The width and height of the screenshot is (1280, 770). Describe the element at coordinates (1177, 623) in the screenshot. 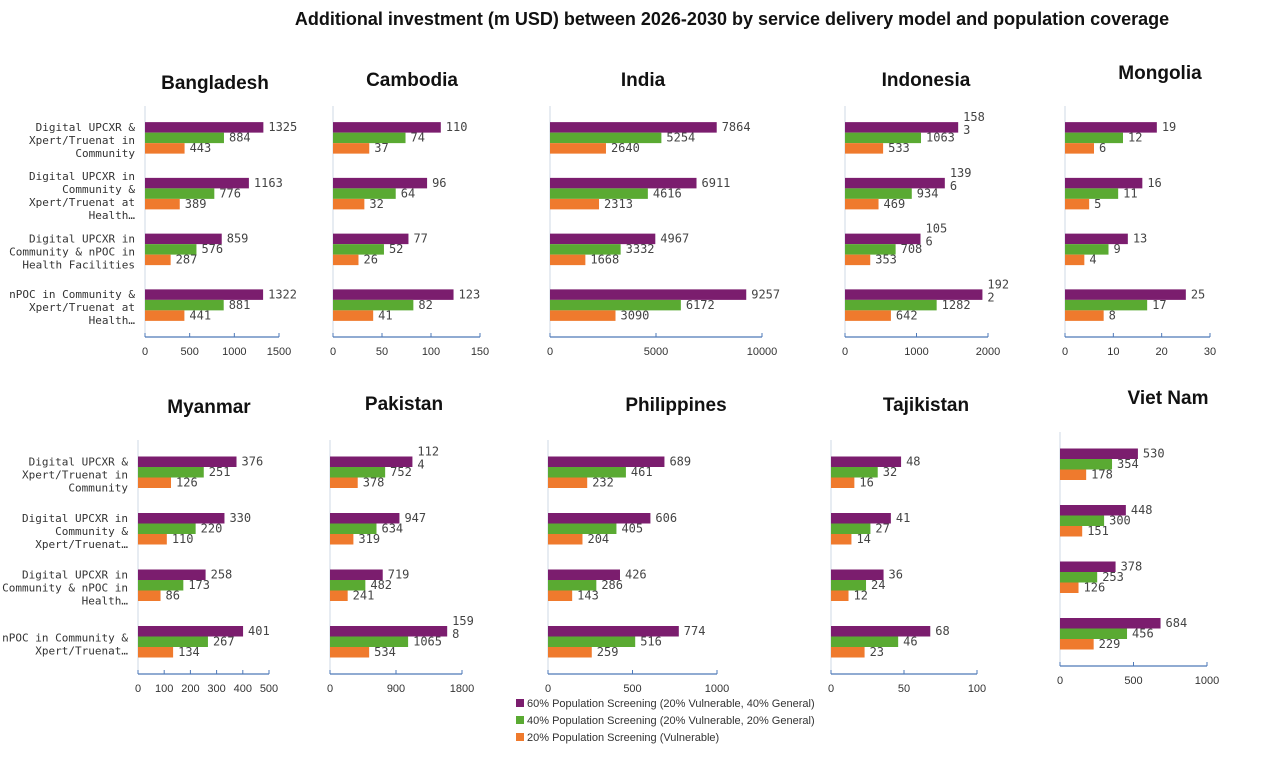

I see `data-label: 684` at that location.